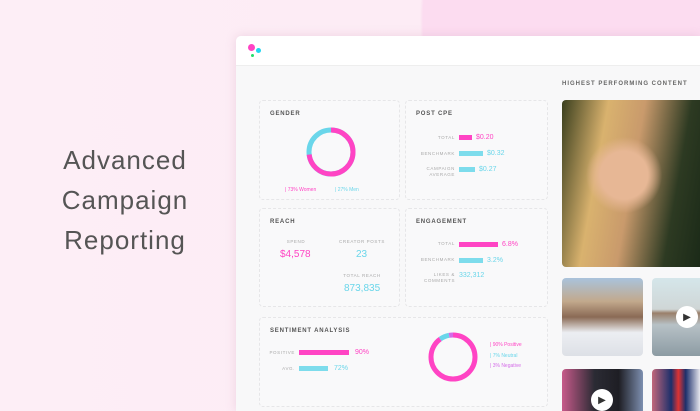 The height and width of the screenshot is (411, 700). What do you see at coordinates (288, 368) in the screenshot?
I see `avg-label: AVG.` at bounding box center [288, 368].